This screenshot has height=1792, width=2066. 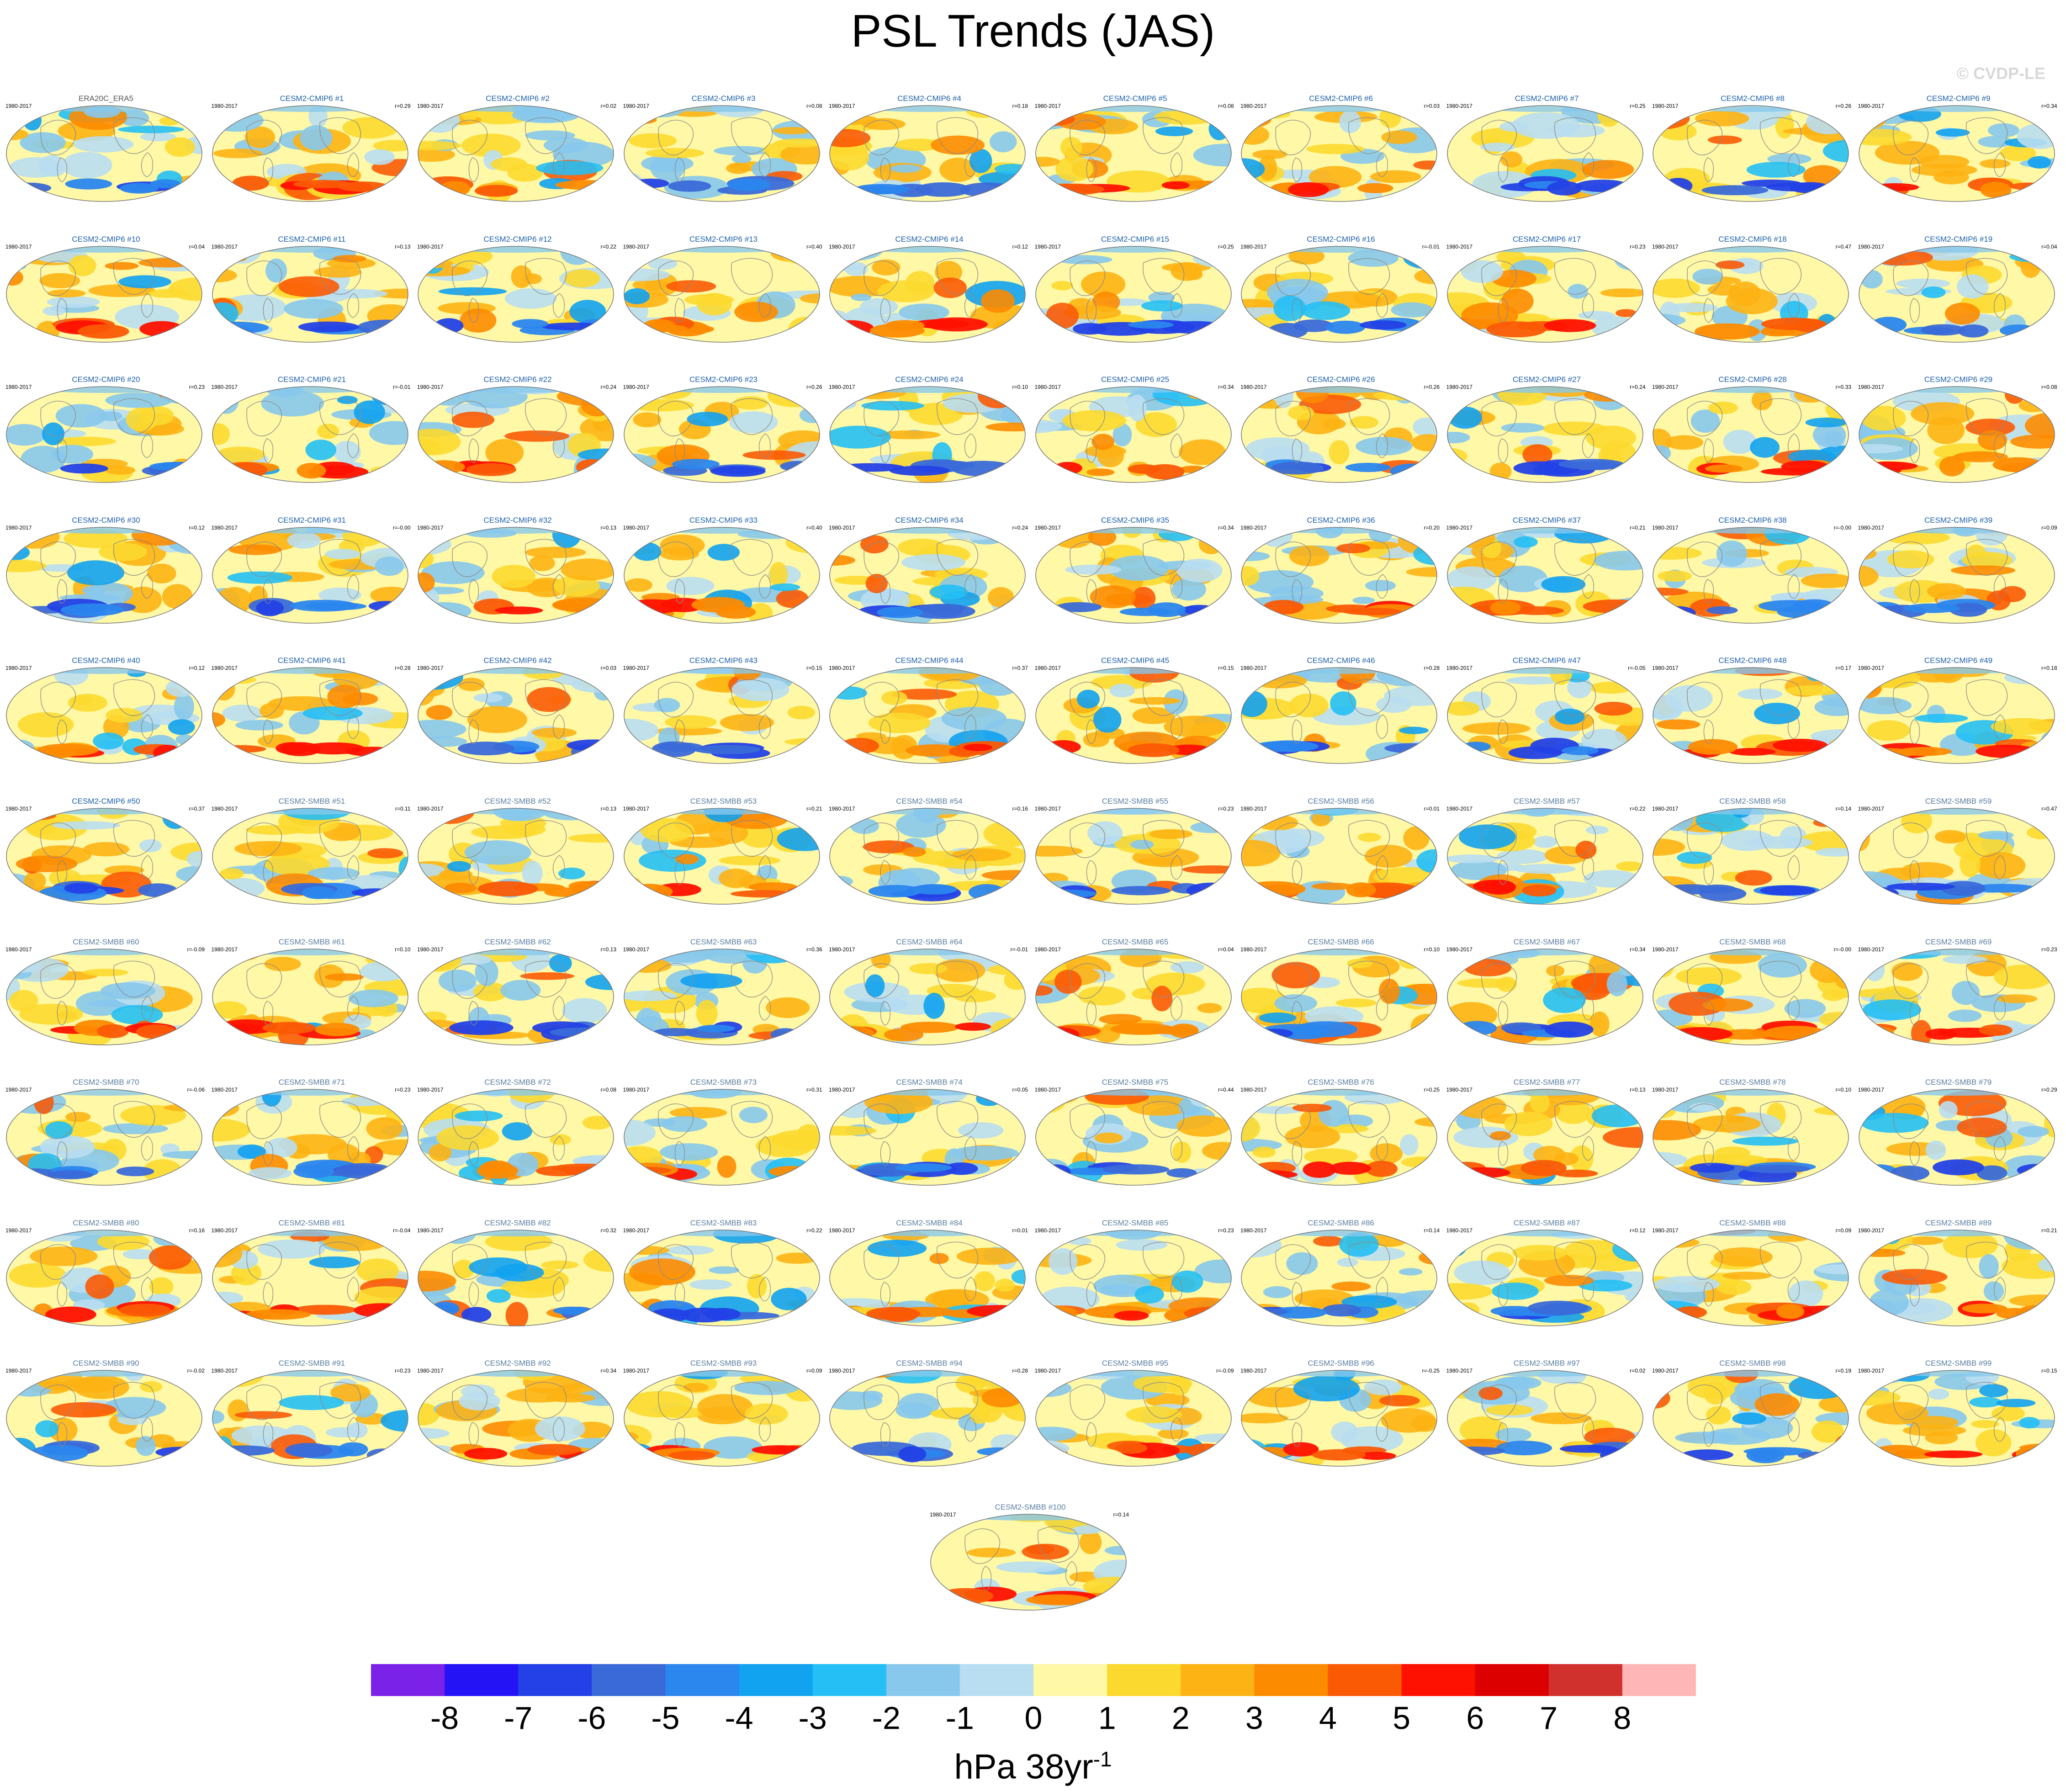 I want to click on colorbar, so click(x=1033, y=1680).